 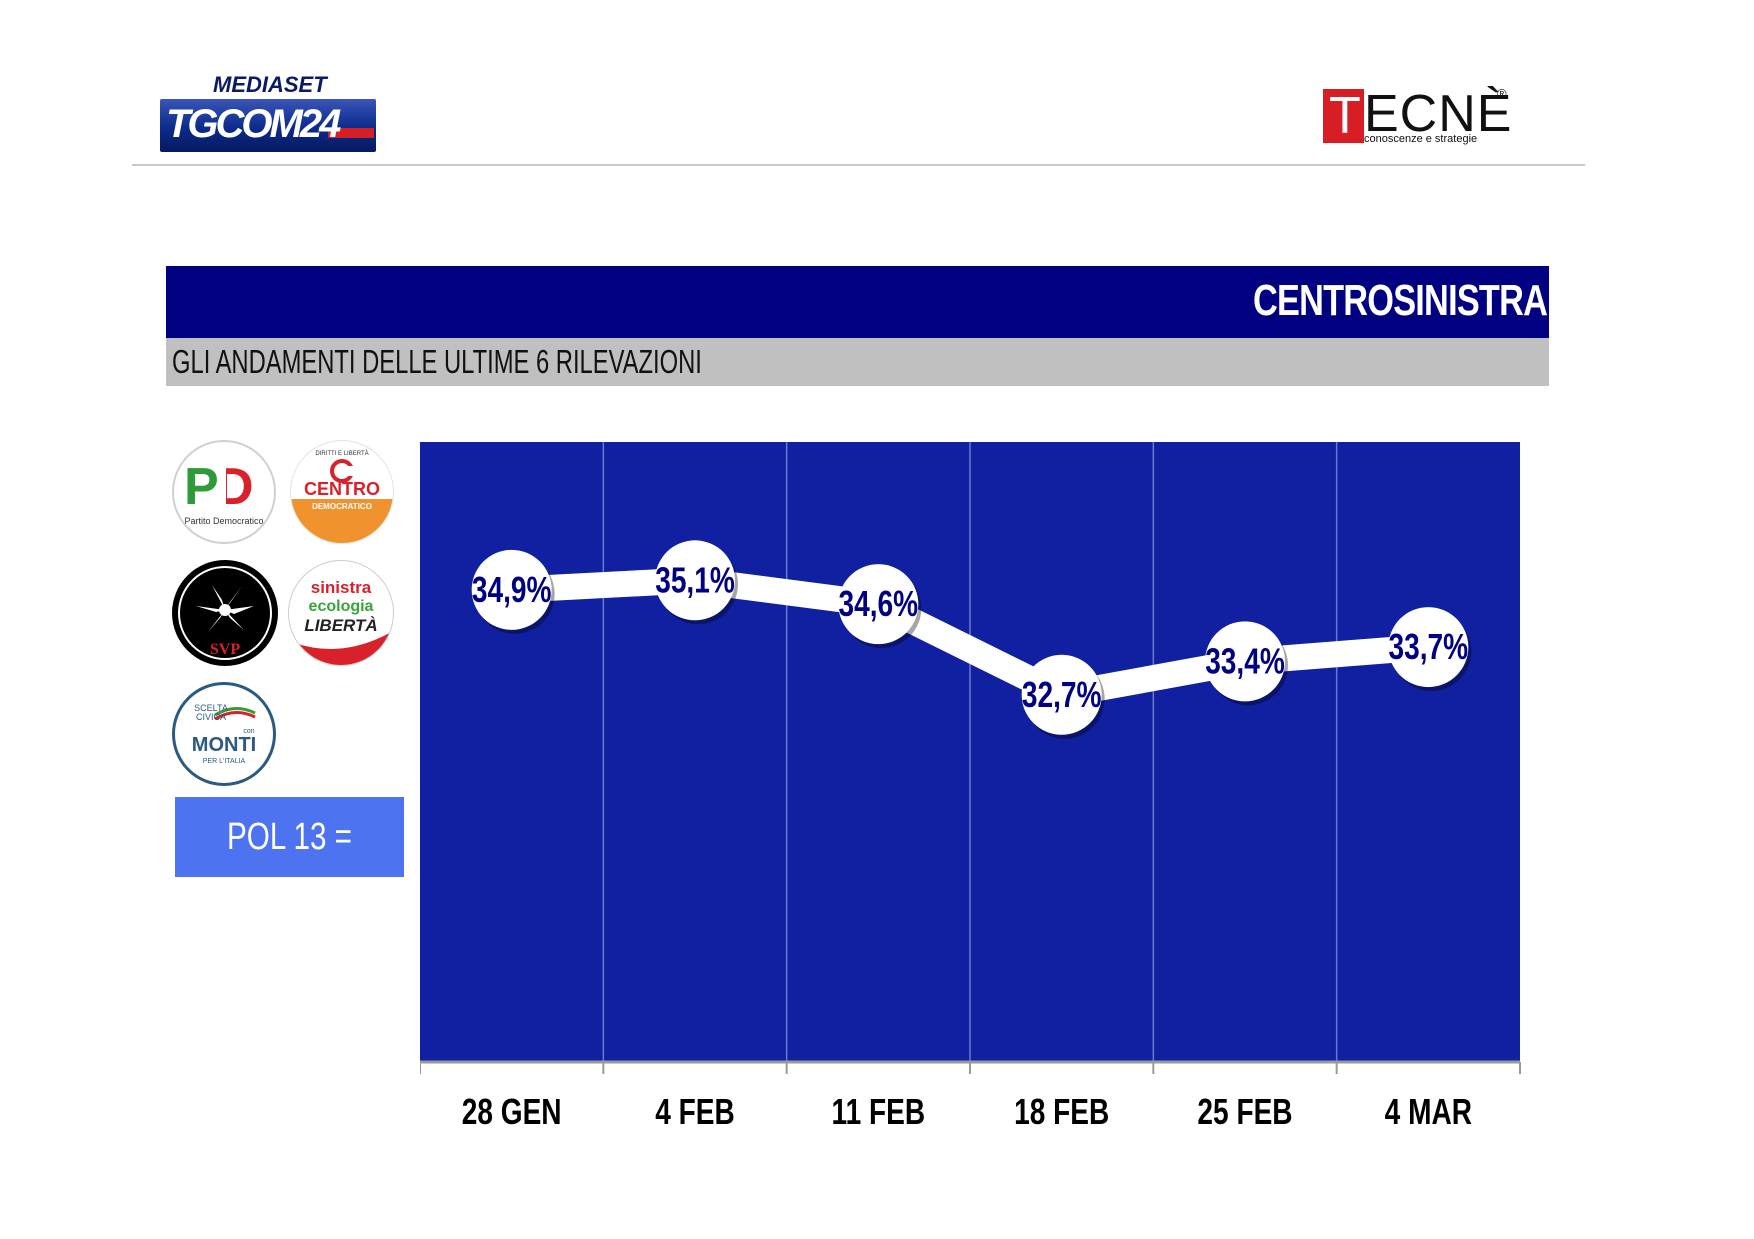 I want to click on pol-summary-box, so click(x=289, y=837).